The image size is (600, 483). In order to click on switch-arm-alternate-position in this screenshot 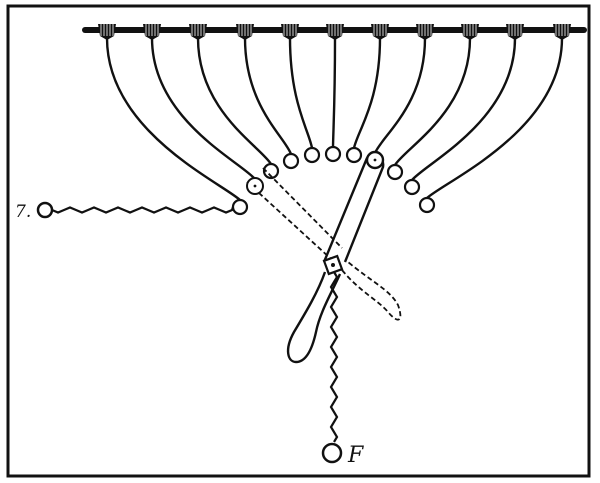, I will do `click(324, 244)`.